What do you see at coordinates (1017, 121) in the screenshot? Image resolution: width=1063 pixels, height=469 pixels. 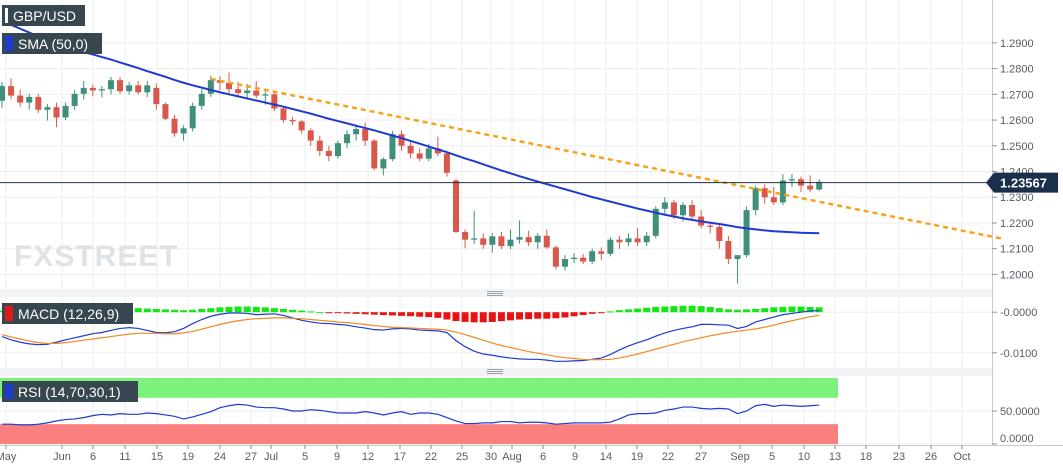 I see `price-tick-label: 1.2600` at bounding box center [1017, 121].